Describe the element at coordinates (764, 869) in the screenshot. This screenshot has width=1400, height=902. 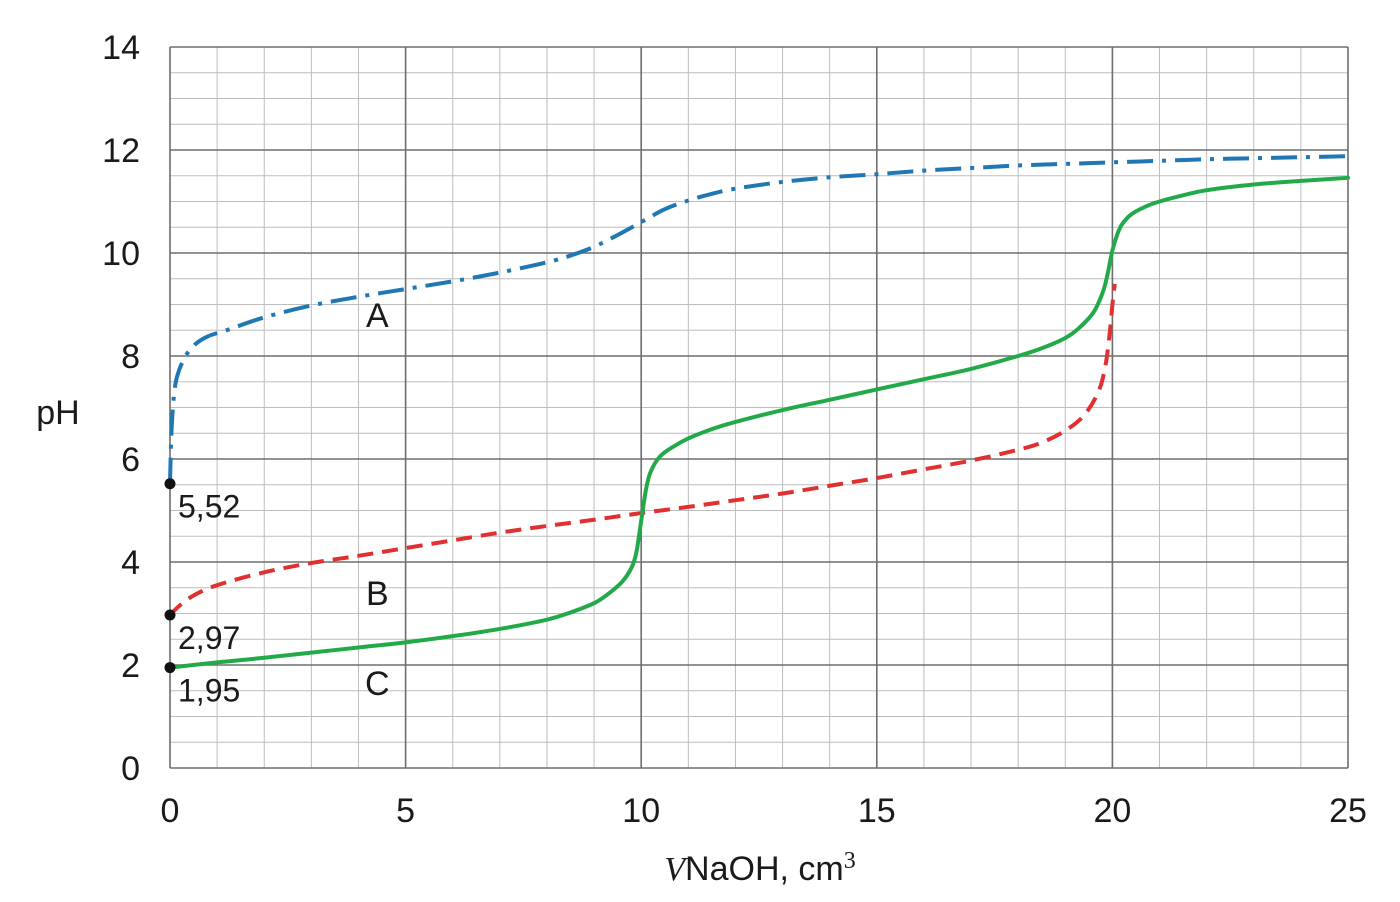
I see `x-axis-label-text: NaOH, cm` at that location.